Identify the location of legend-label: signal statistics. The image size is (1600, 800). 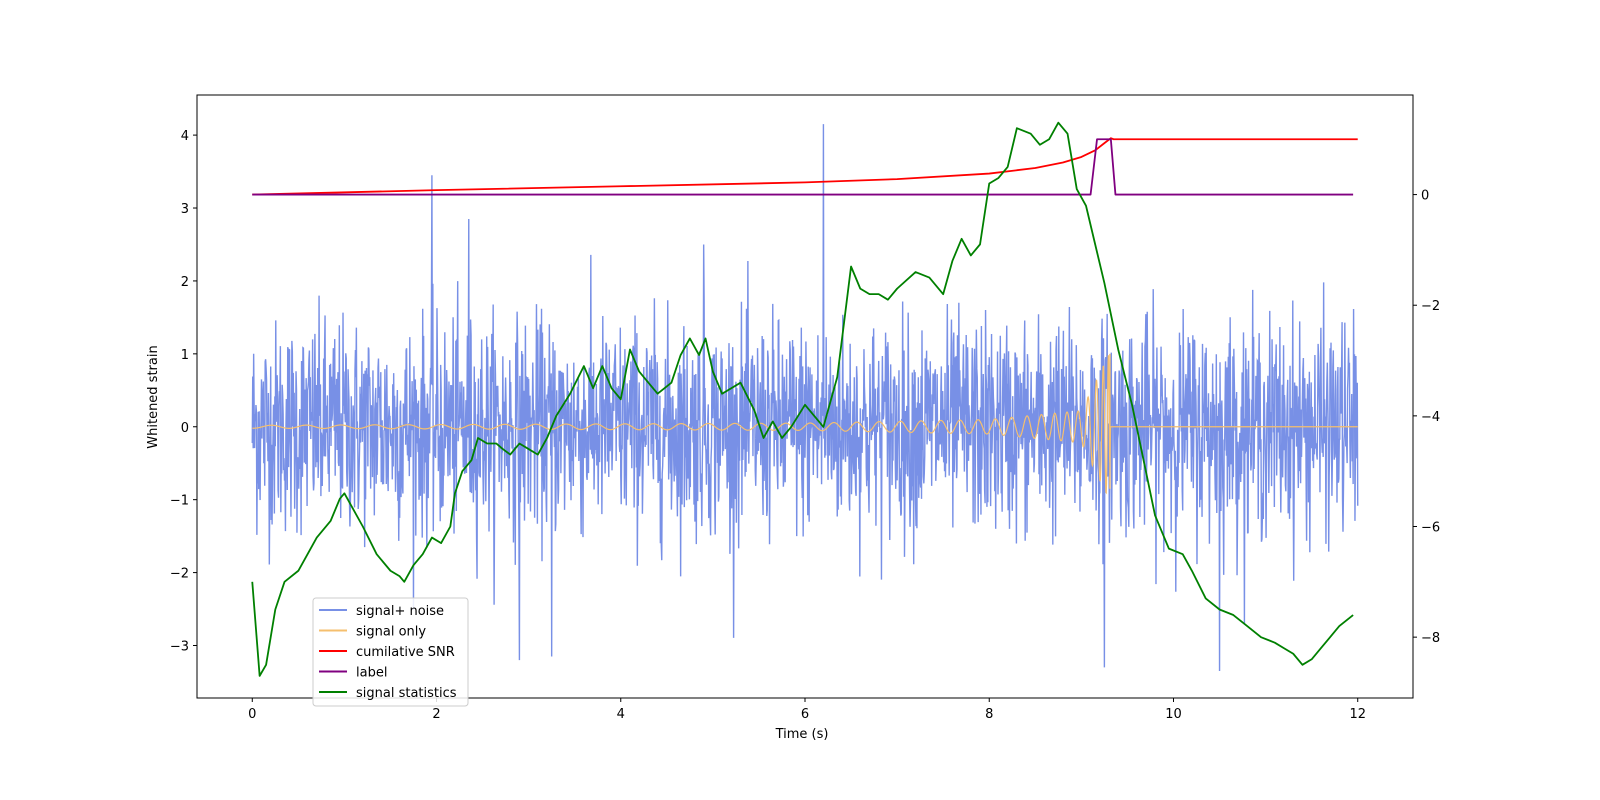
(406, 693).